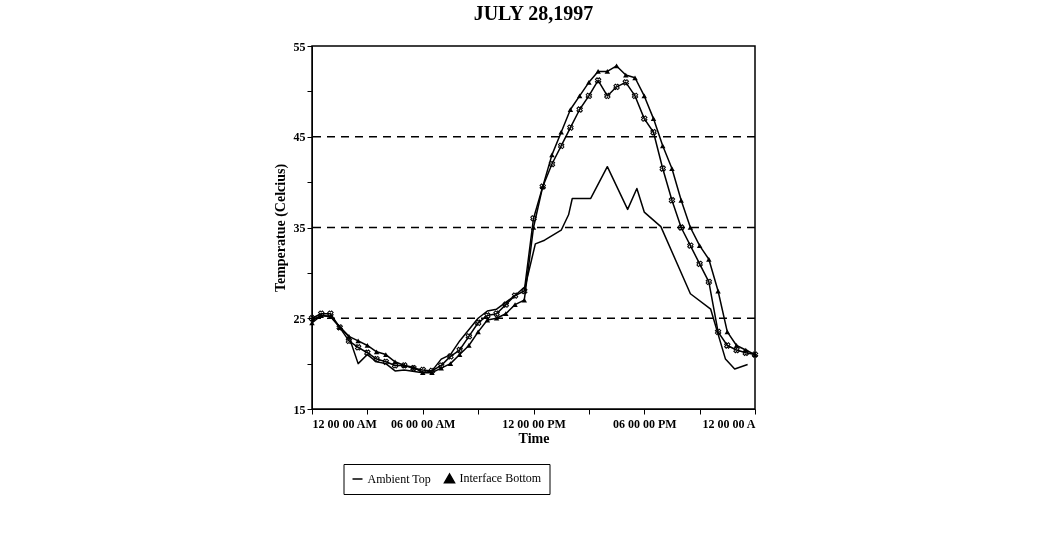 This screenshot has height=535, width=1040. What do you see at coordinates (534, 423) in the screenshot?
I see `x-tick-label: 12 00 00 PM` at bounding box center [534, 423].